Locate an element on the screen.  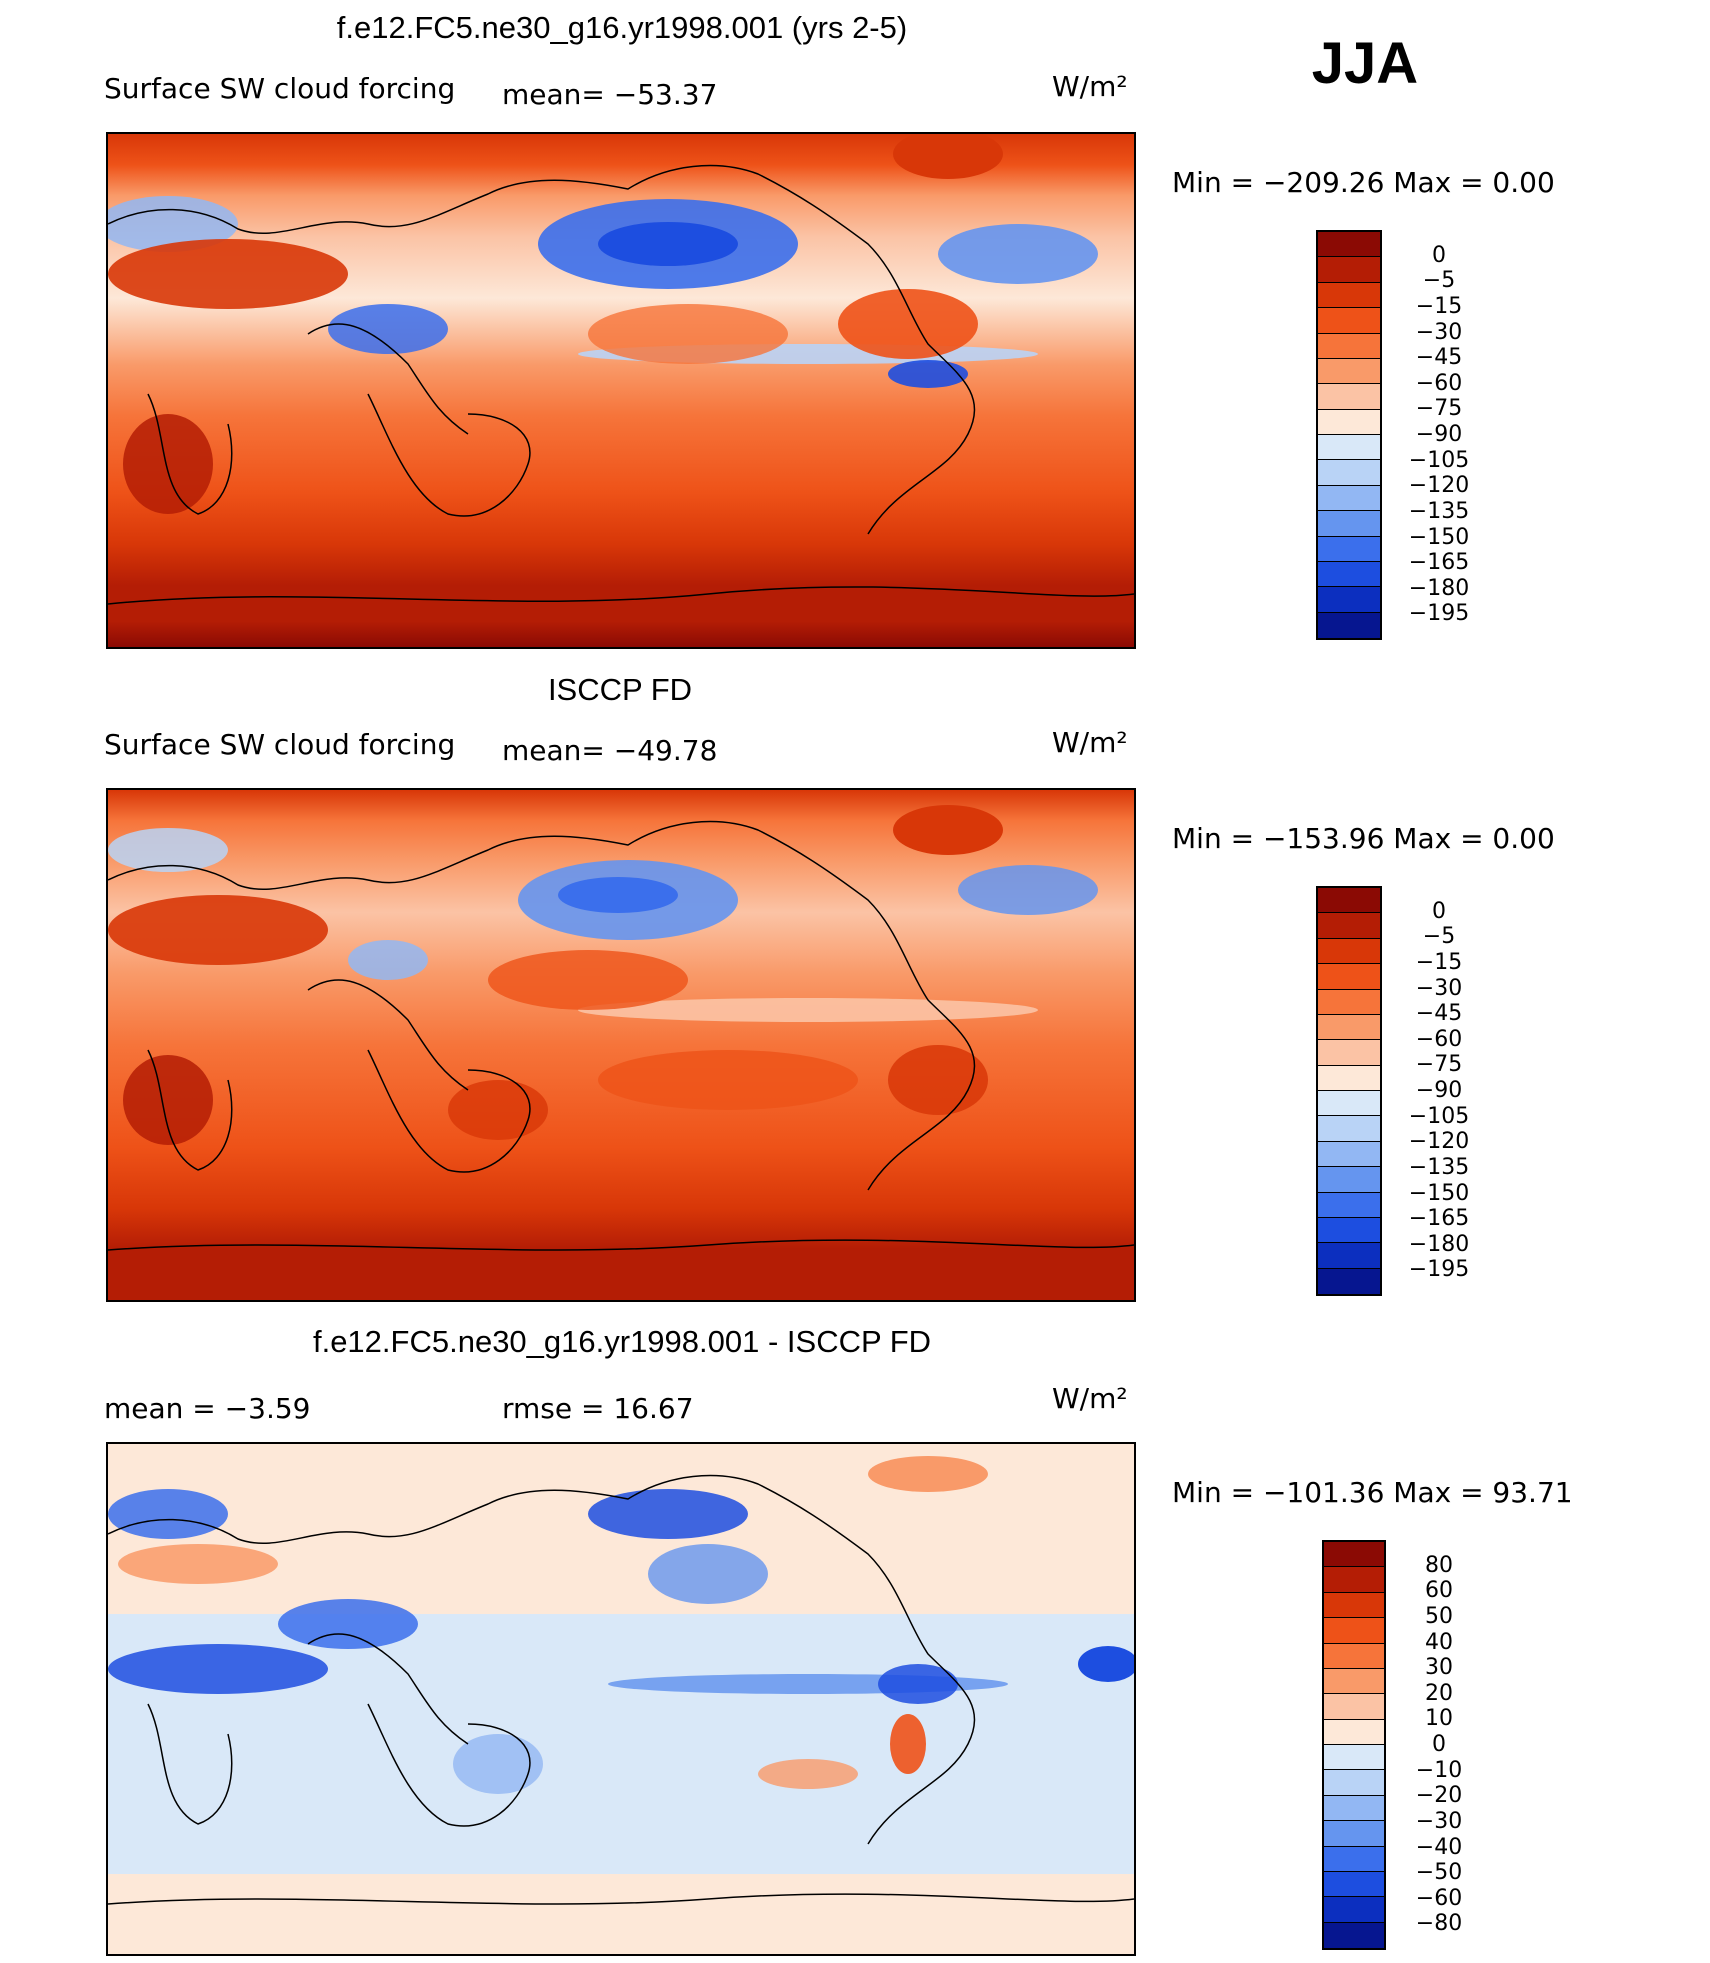
season-label: JJA is located at coordinates (1365, 63).